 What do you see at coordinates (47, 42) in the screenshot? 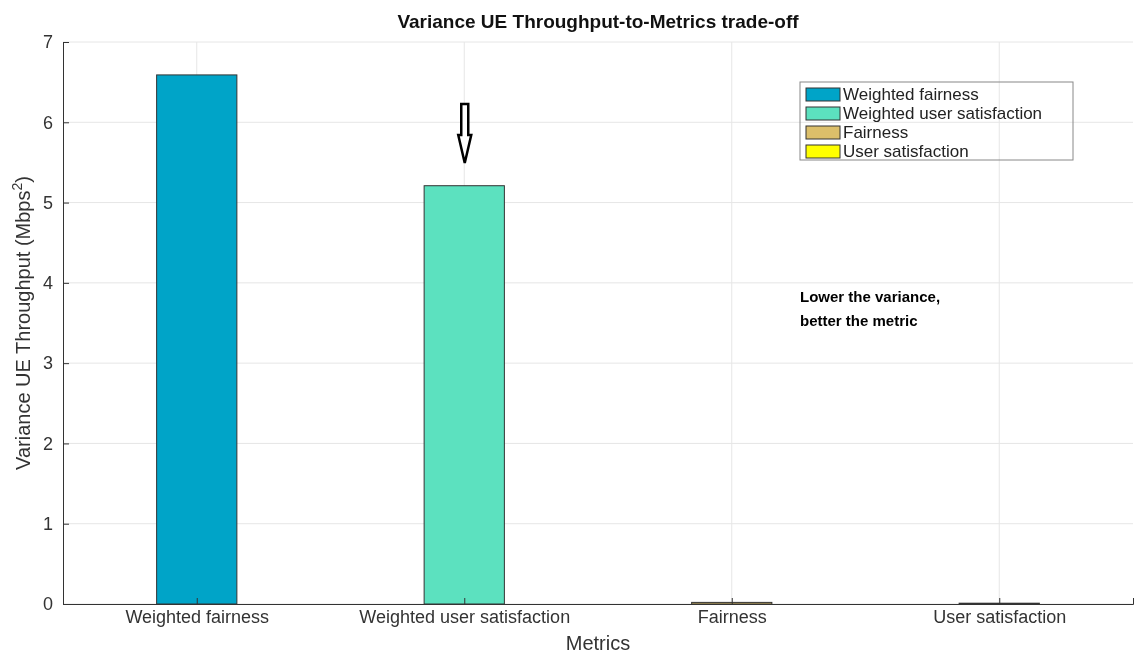
I see `y-tick-label: 7` at bounding box center [47, 42].